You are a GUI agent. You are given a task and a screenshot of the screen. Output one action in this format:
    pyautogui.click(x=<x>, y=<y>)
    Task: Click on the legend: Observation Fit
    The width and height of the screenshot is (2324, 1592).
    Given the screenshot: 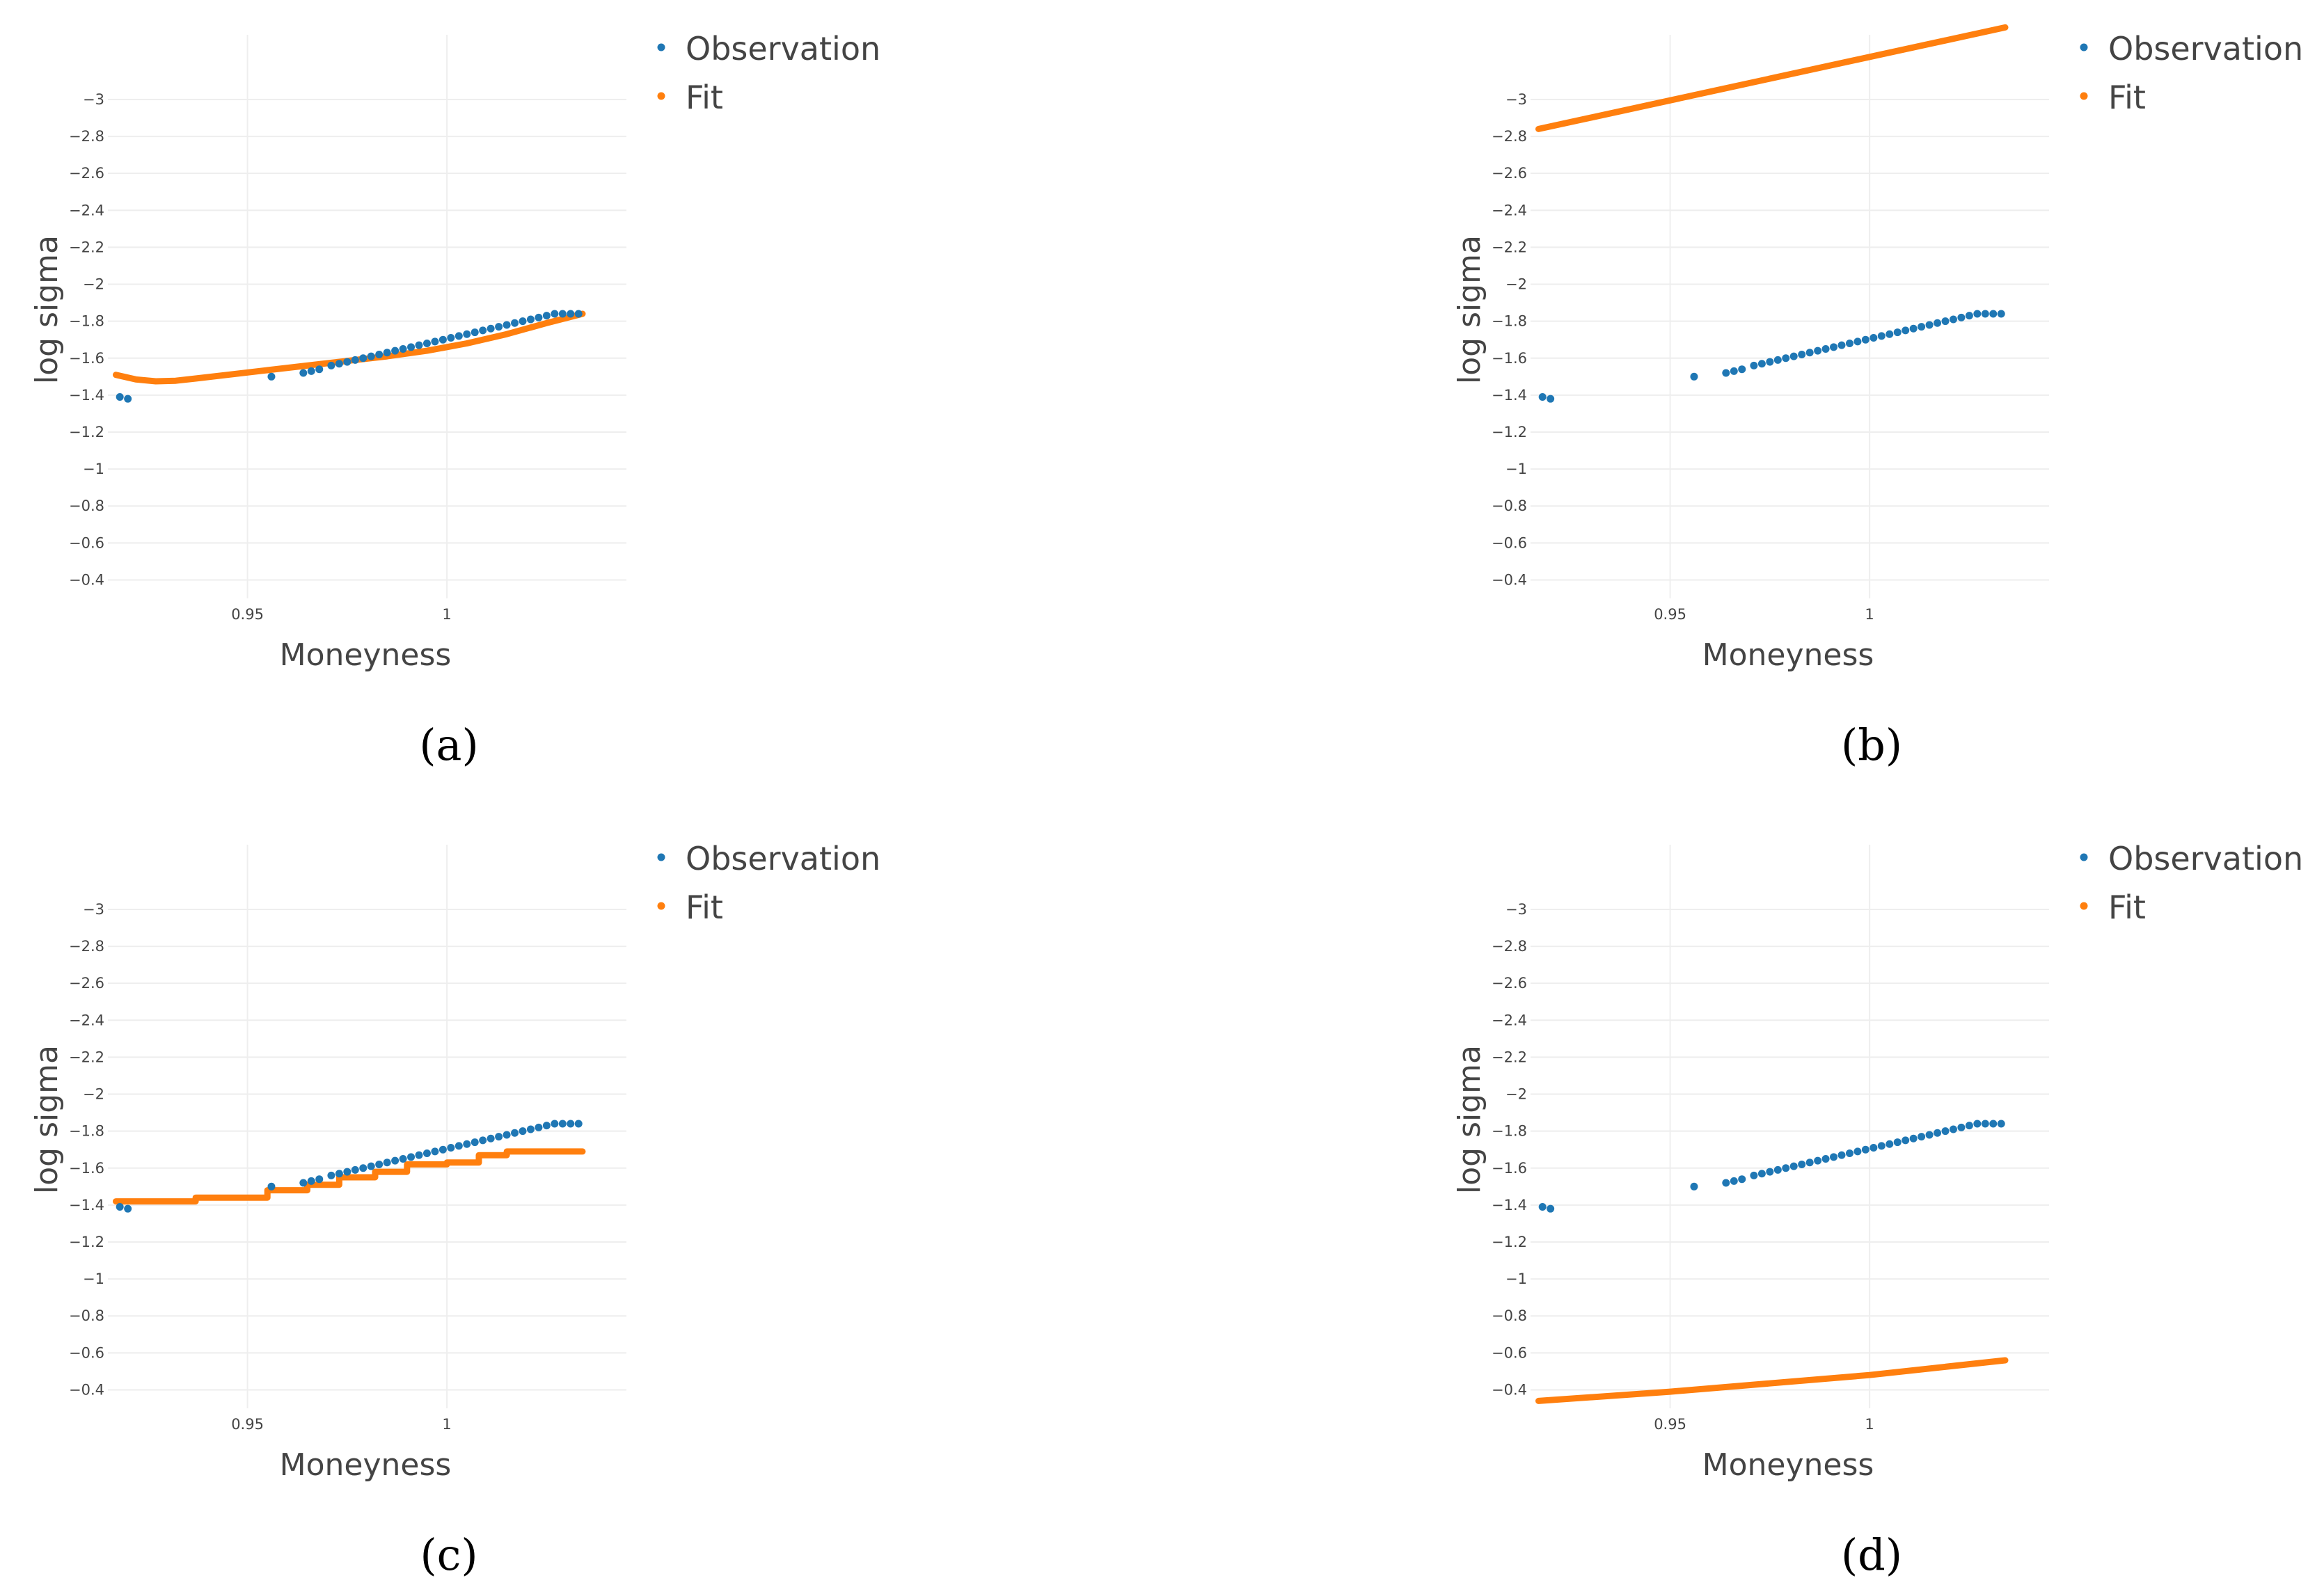 What is the action you would take?
    pyautogui.click(x=2192, y=883)
    